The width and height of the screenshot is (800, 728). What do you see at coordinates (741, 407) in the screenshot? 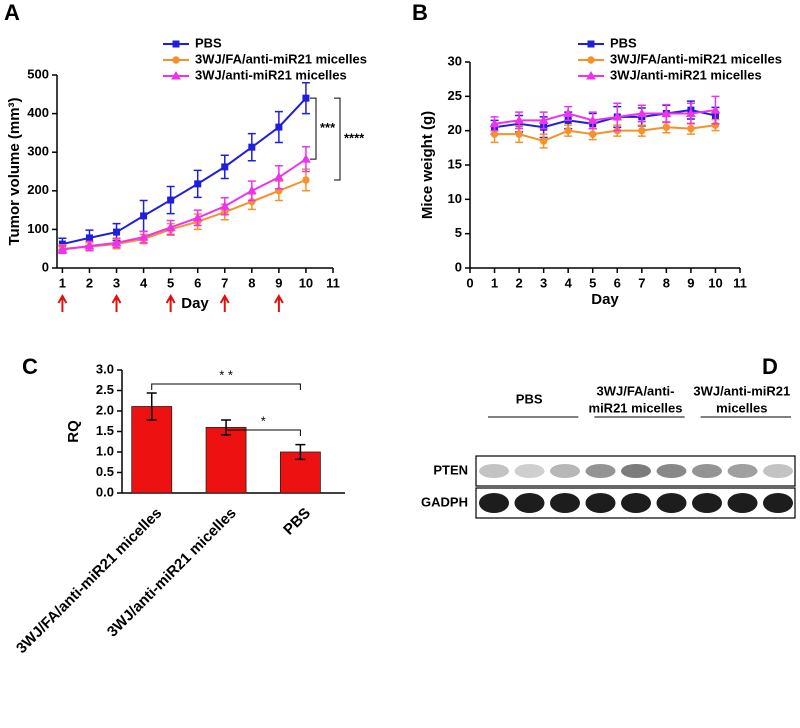
I see `group-label: micelles` at bounding box center [741, 407].